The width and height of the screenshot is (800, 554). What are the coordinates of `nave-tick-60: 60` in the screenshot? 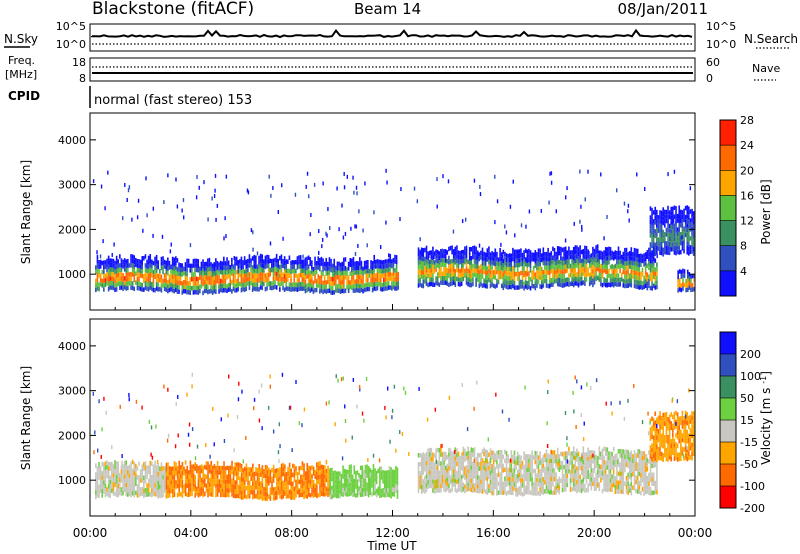 It's located at (713, 62).